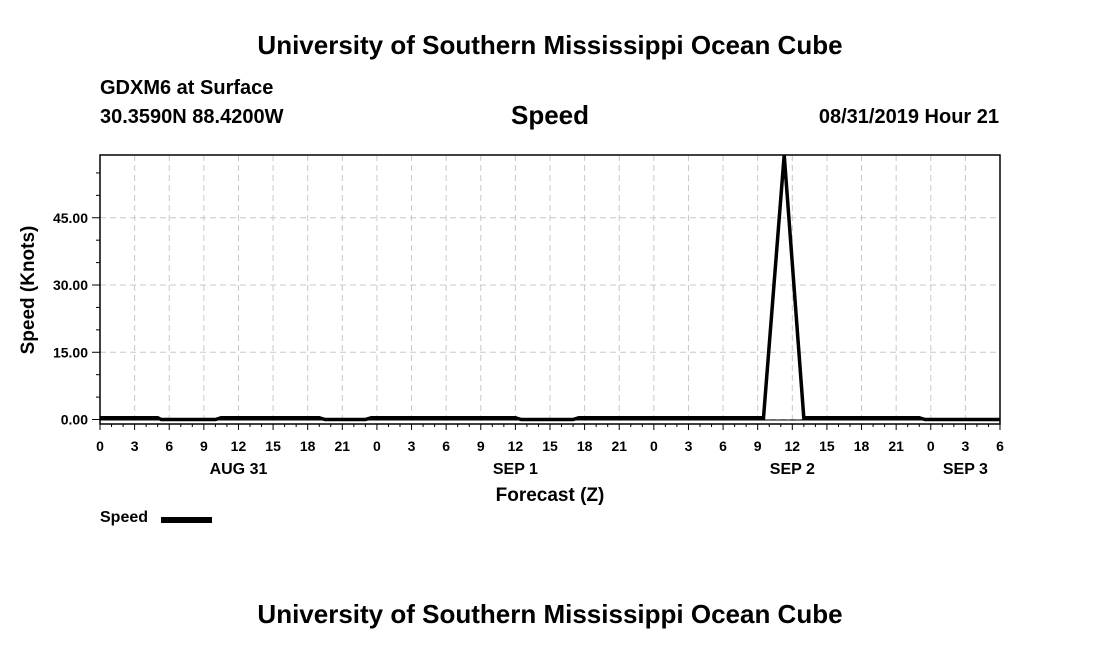  I want to click on coordinates-label: 30.3590N 88.4200W, so click(192, 117).